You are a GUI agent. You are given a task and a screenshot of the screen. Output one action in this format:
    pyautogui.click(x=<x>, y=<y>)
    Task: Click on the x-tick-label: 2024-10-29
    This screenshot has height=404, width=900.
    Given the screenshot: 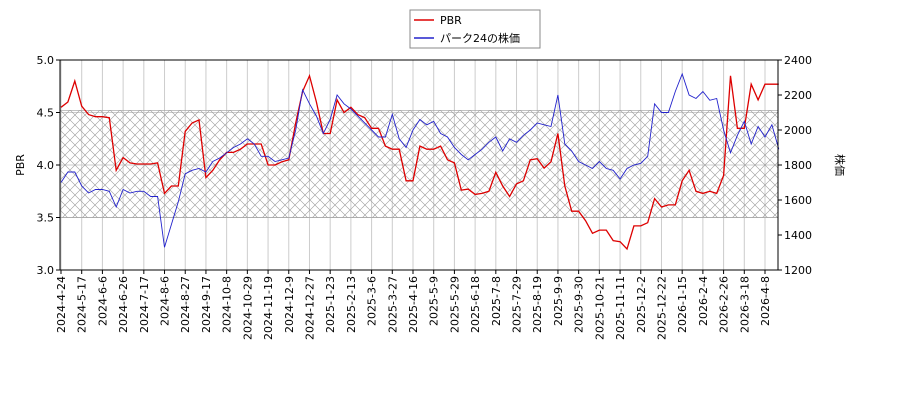 What is the action you would take?
    pyautogui.click(x=247, y=308)
    